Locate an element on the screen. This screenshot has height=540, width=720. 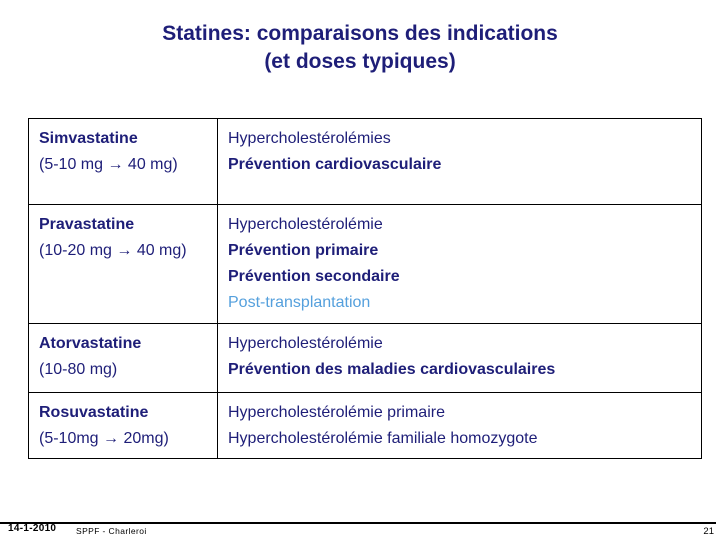
dose-range: (10-20 mg → 40 mg) is located at coordinates (113, 250).